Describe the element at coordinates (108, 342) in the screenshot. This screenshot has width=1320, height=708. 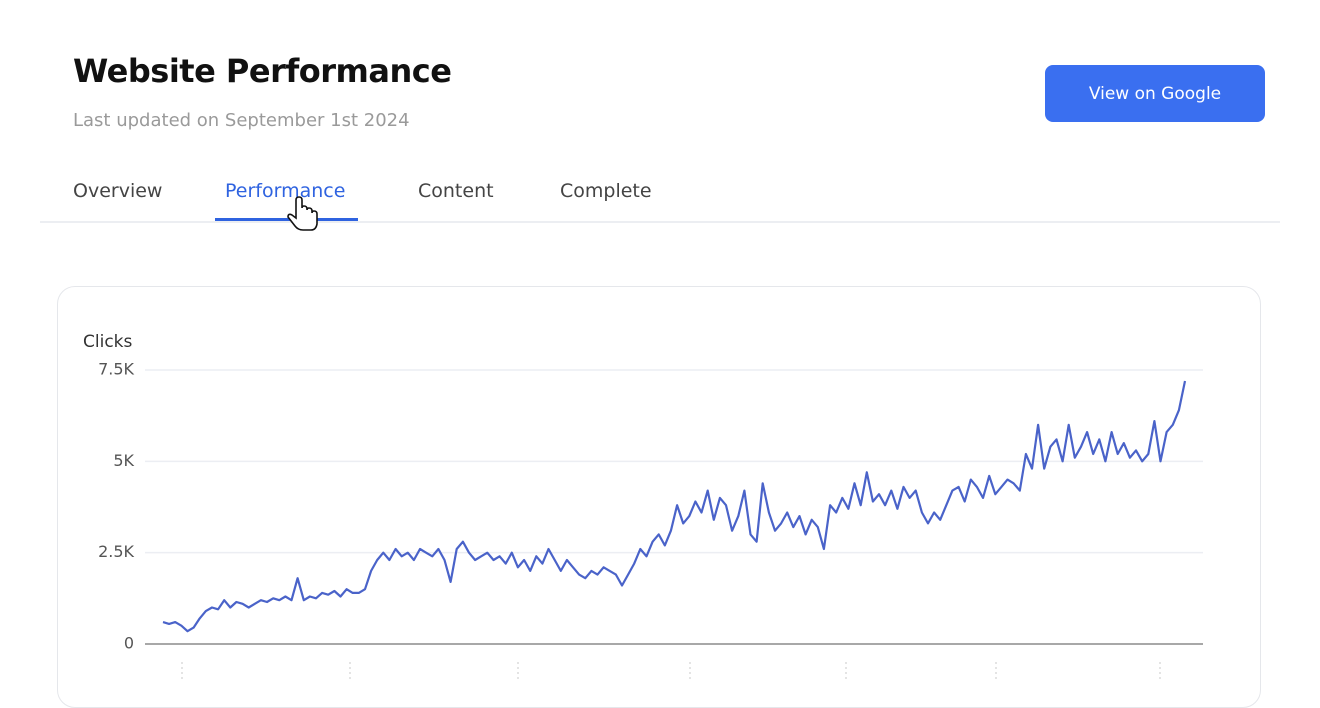
I see `y-axis-label: Clicks` at that location.